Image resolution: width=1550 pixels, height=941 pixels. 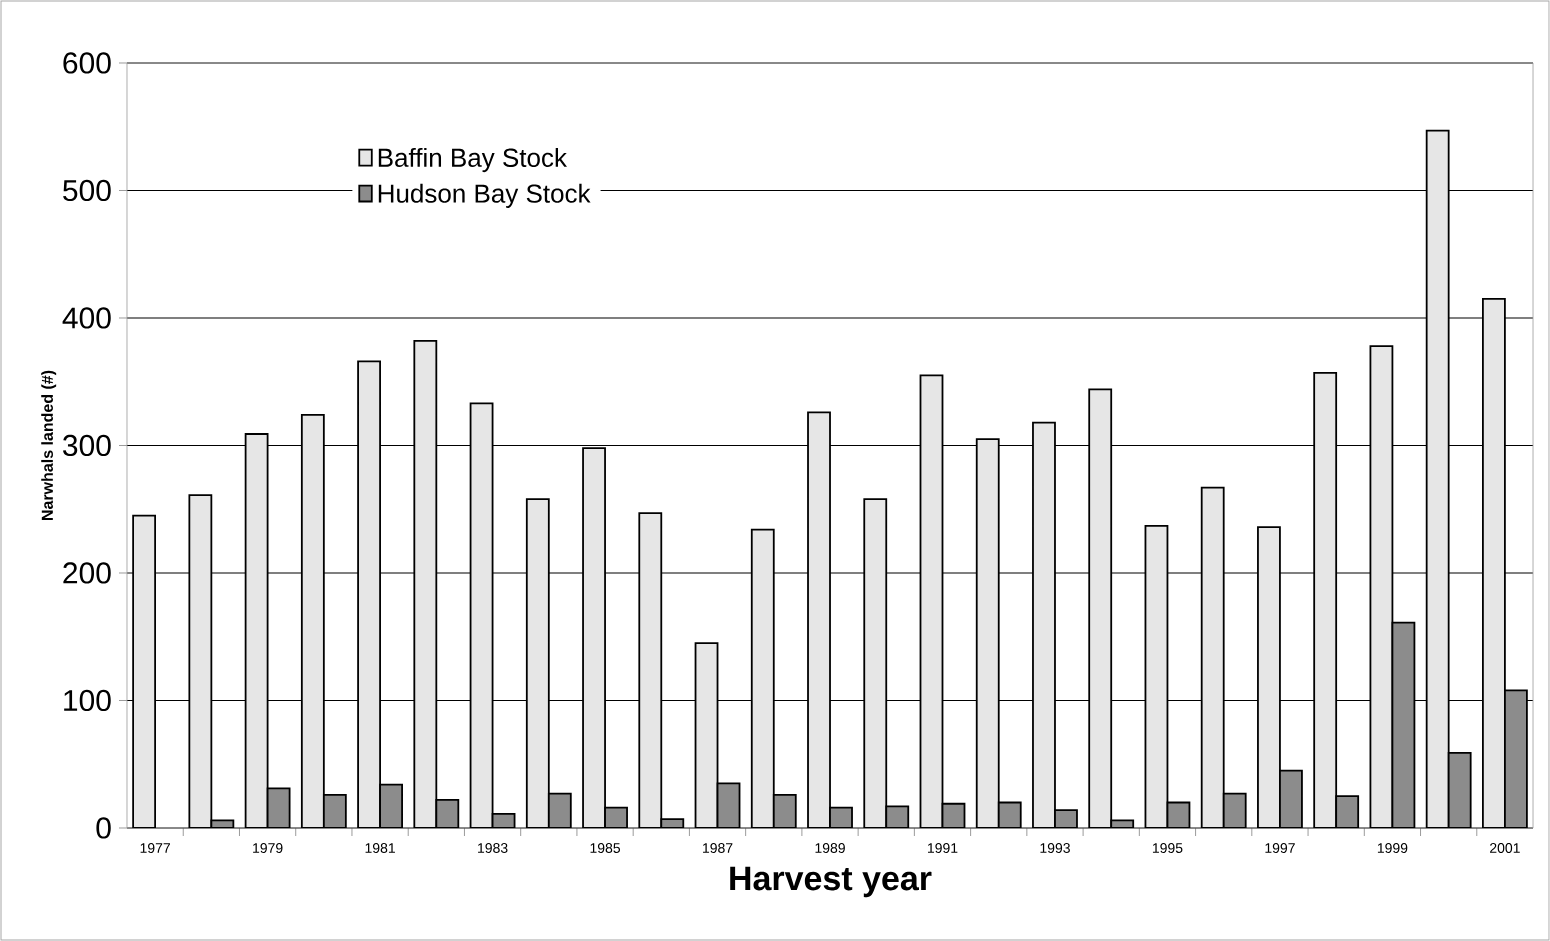 What do you see at coordinates (1055, 848) in the screenshot?
I see `x-tick-label: 1993` at bounding box center [1055, 848].